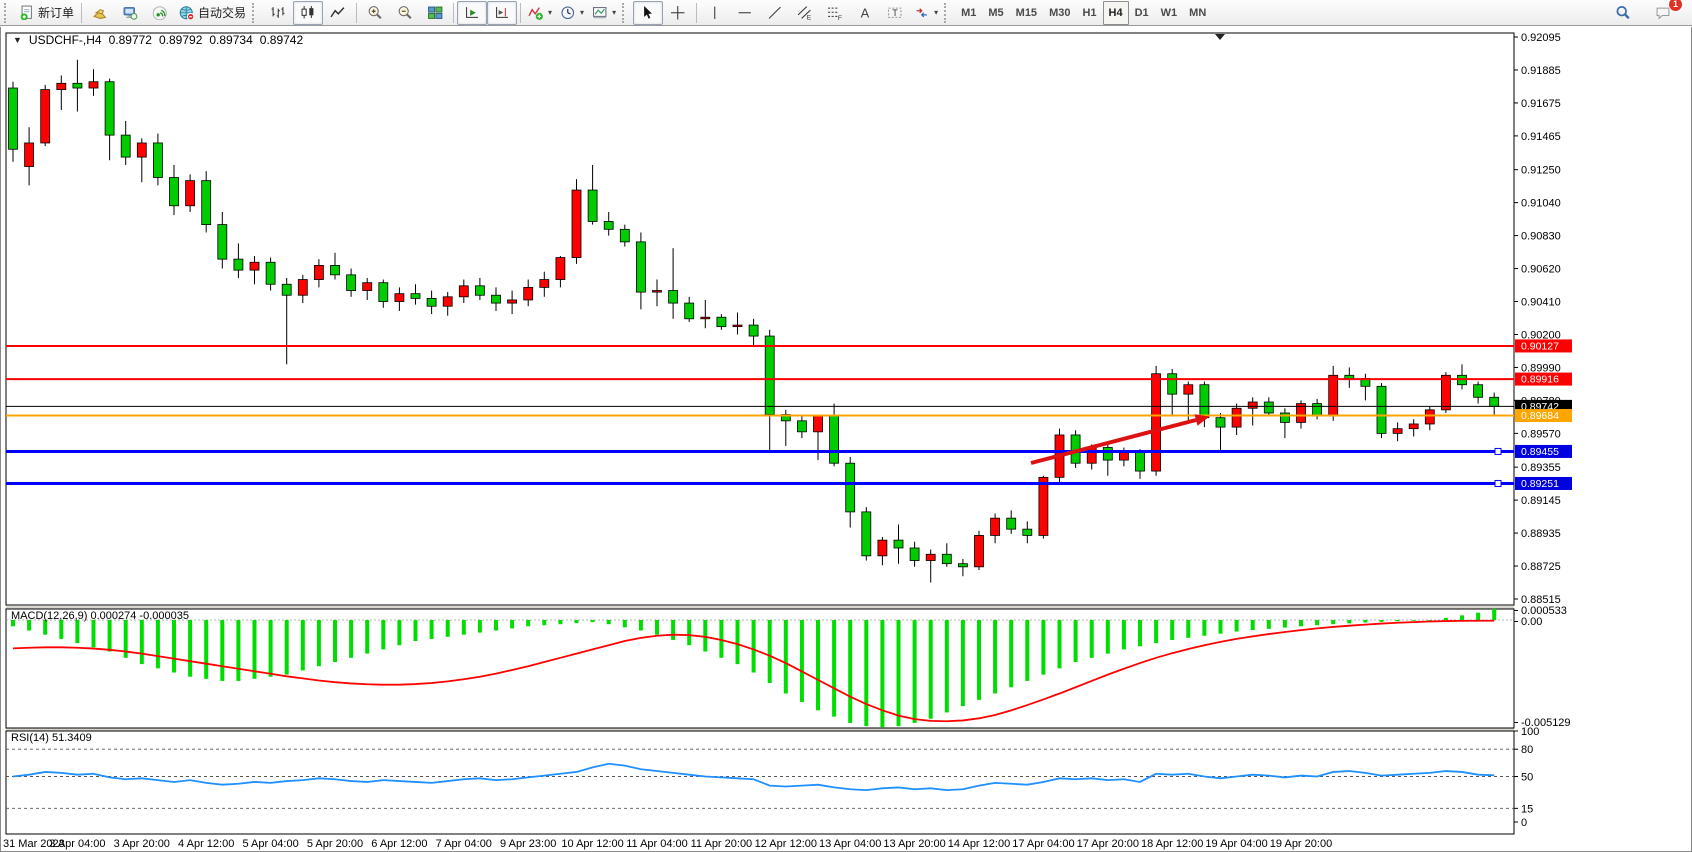 This screenshot has width=1692, height=852. Describe the element at coordinates (17, 40) in the screenshot. I see `collapse-triangle-icon: ▼` at that location.